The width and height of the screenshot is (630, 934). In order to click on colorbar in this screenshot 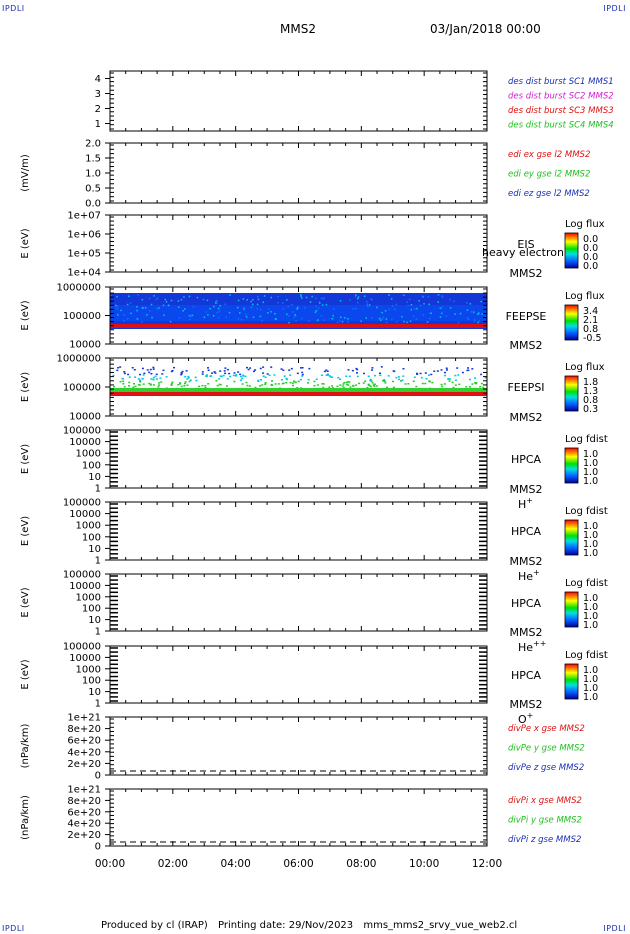, I will do `click(571, 393)`.